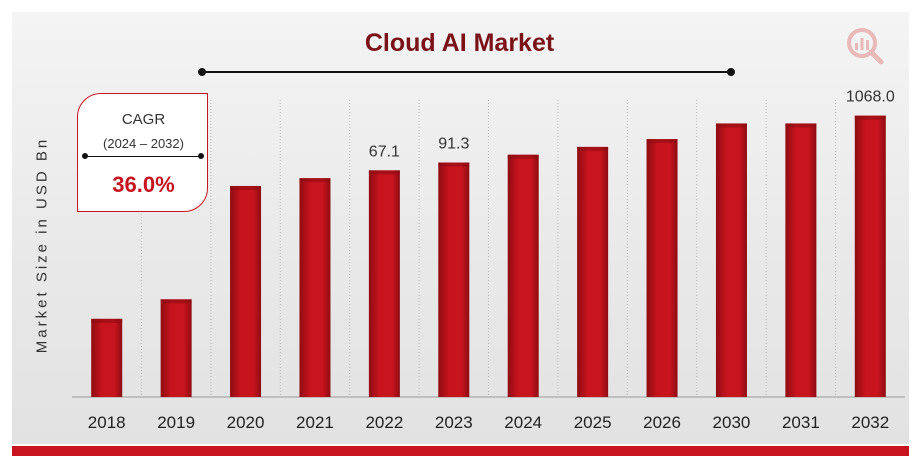 The height and width of the screenshot is (462, 919). What do you see at coordinates (143, 119) in the screenshot?
I see `cagr-label: CAGR` at bounding box center [143, 119].